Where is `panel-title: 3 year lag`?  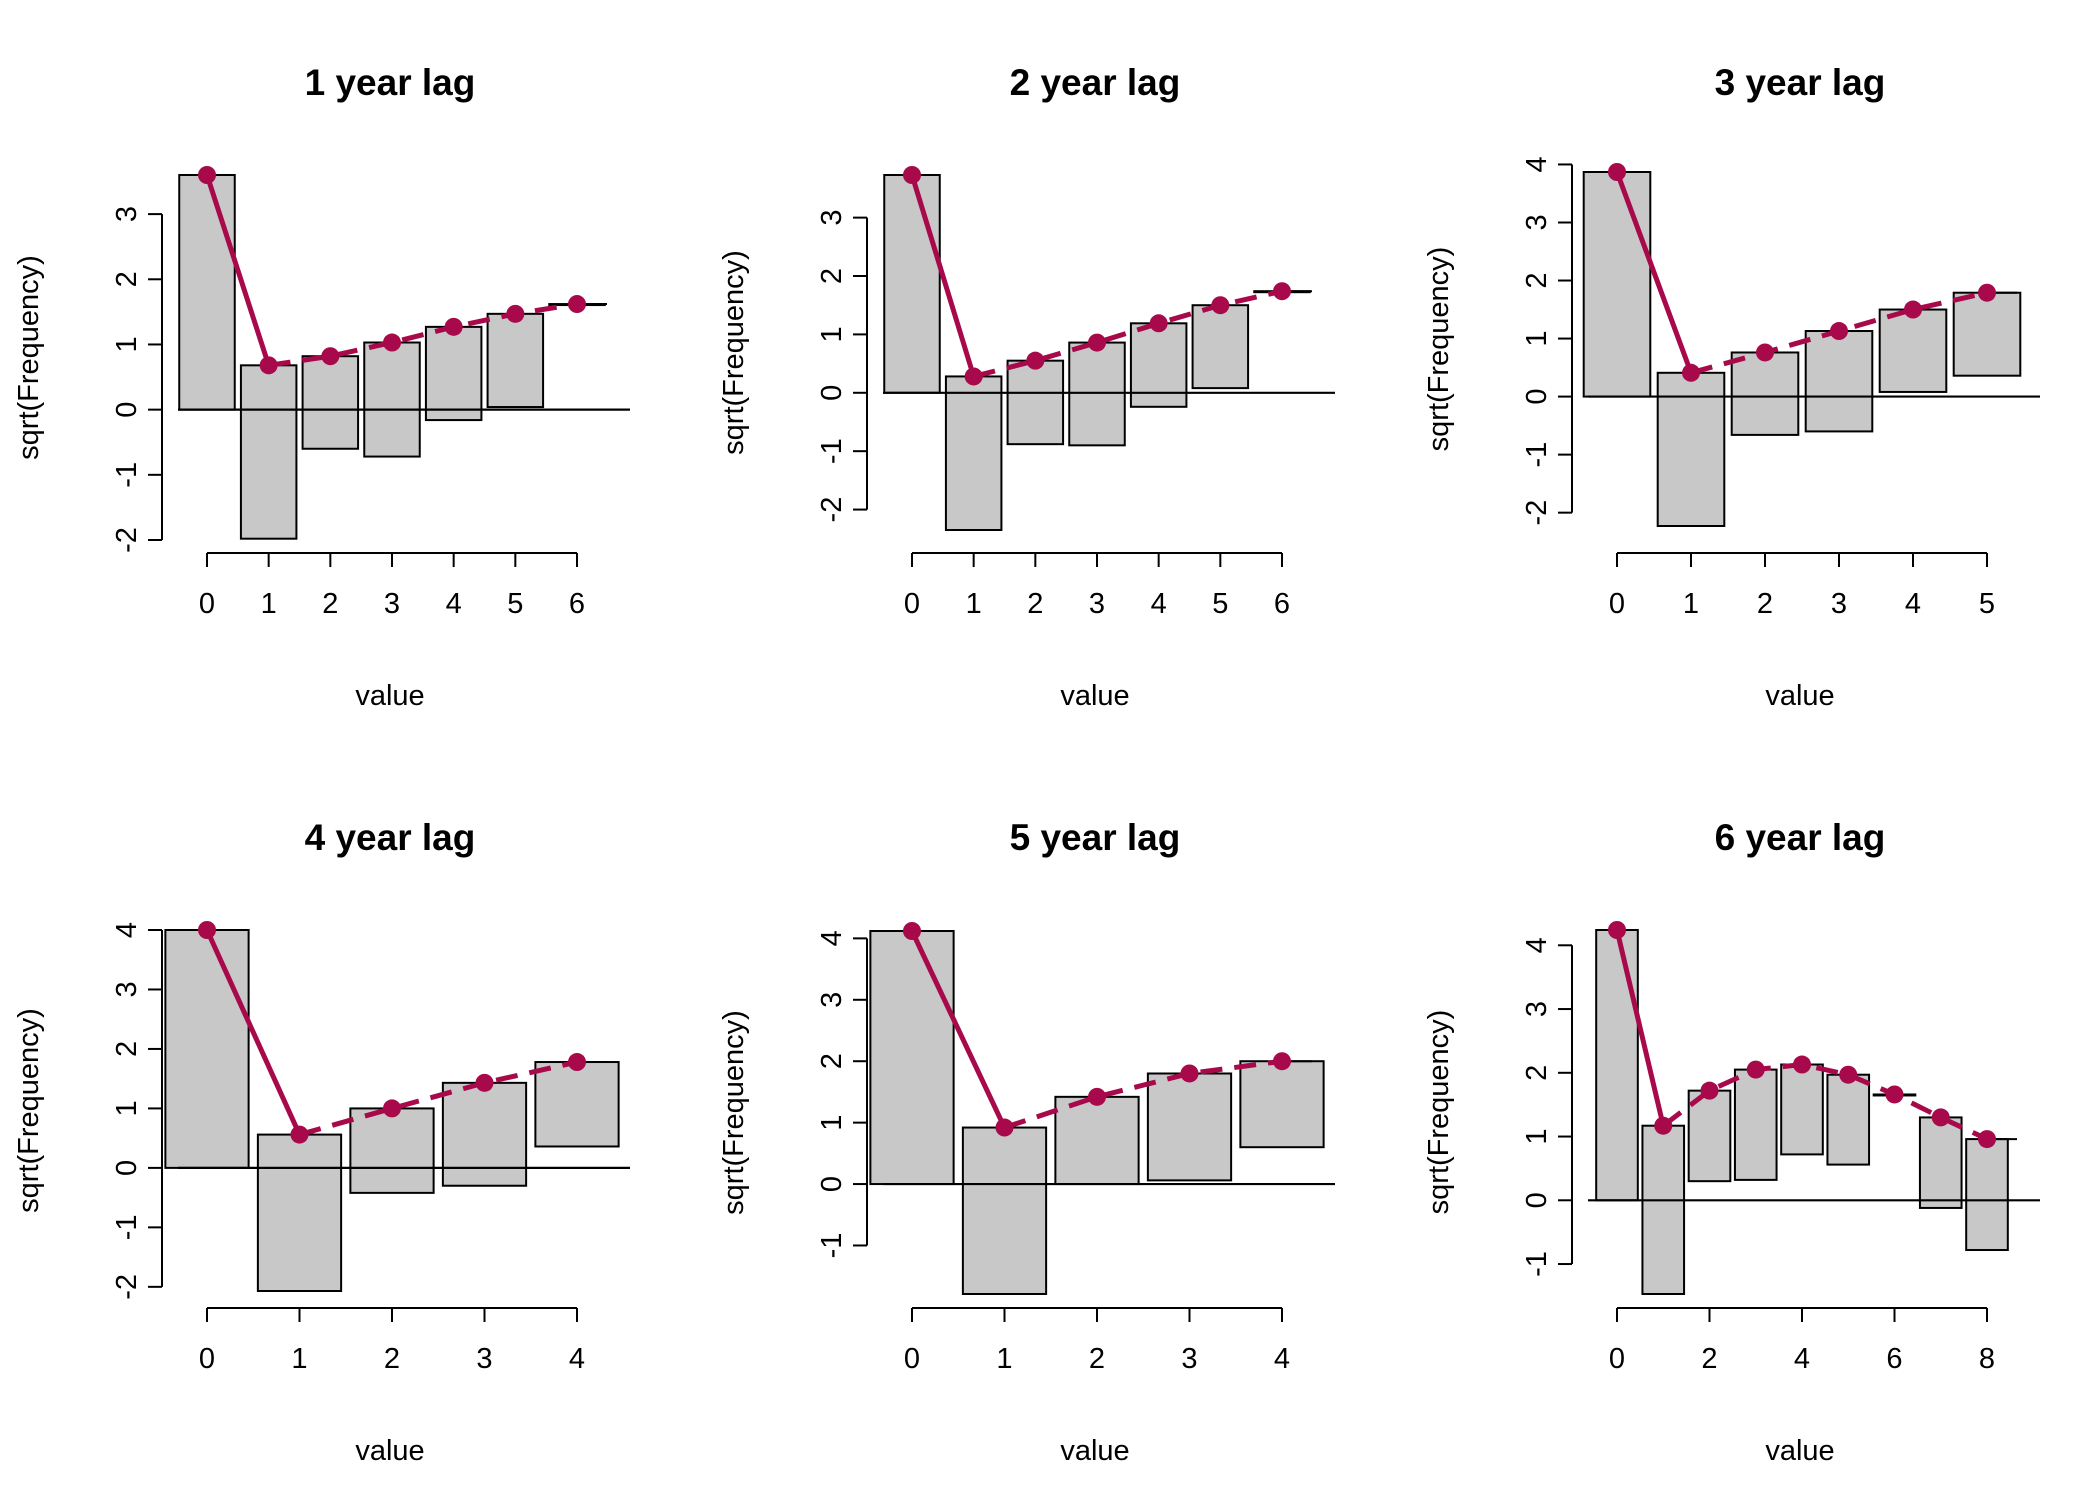
panel-title: 3 year lag is located at coordinates (1800, 82).